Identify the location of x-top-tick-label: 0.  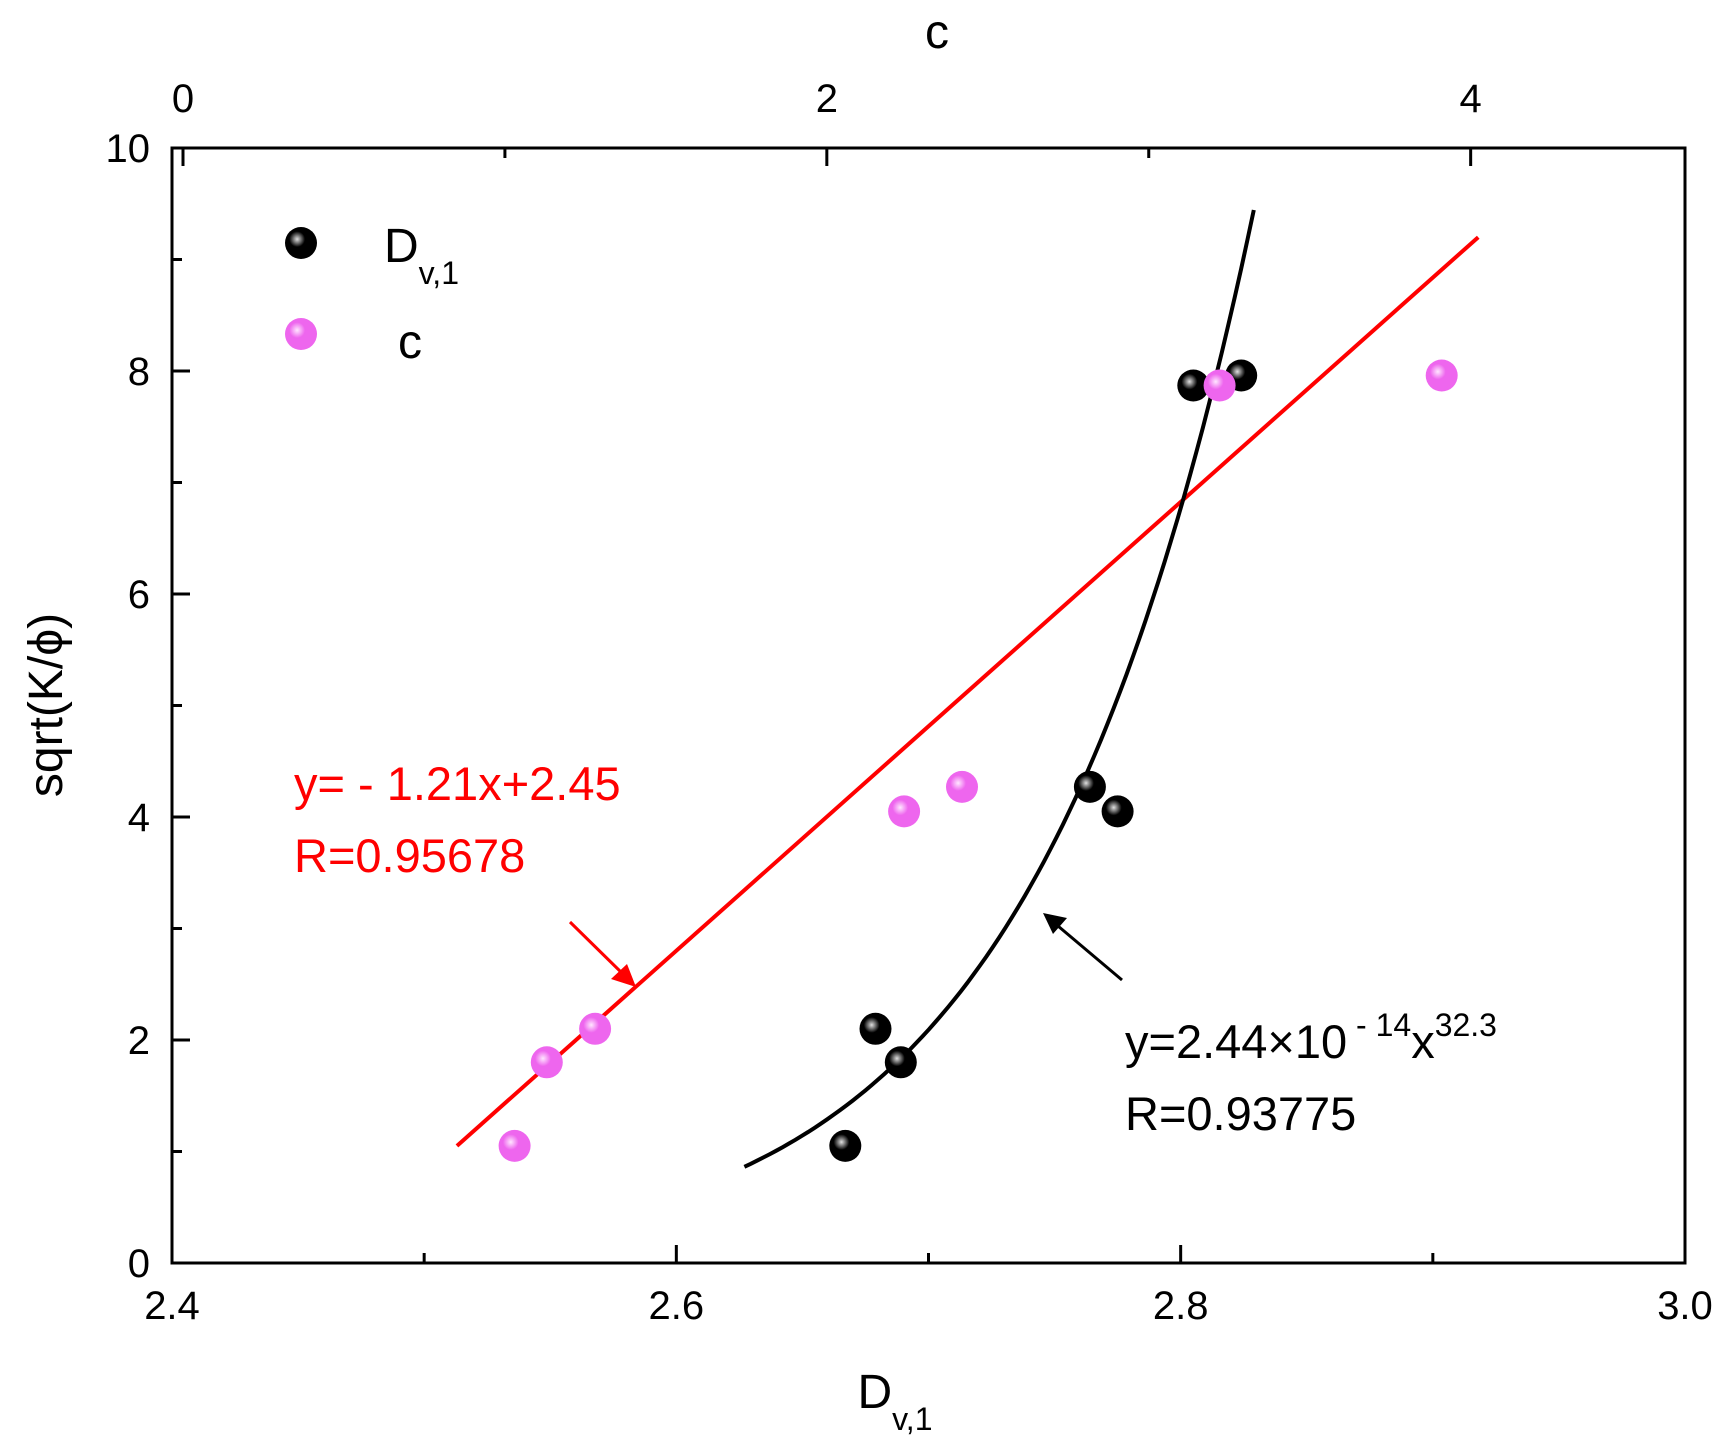
(183, 99).